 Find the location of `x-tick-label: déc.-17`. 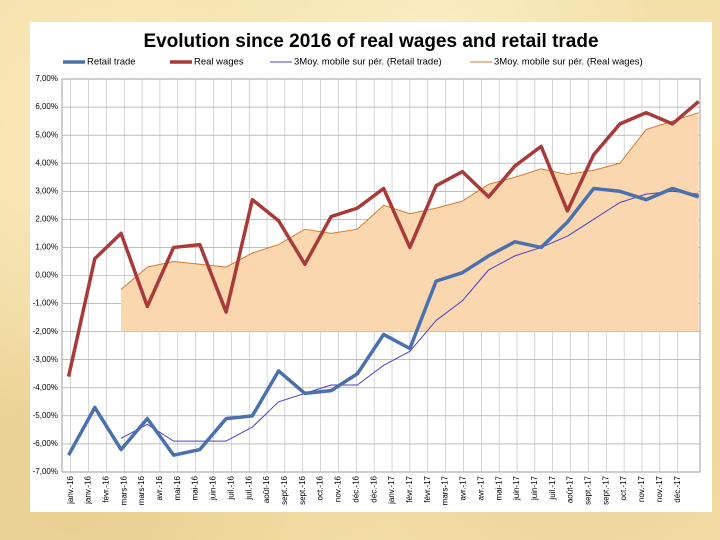

x-tick-label: déc.-17 is located at coordinates (677, 488).